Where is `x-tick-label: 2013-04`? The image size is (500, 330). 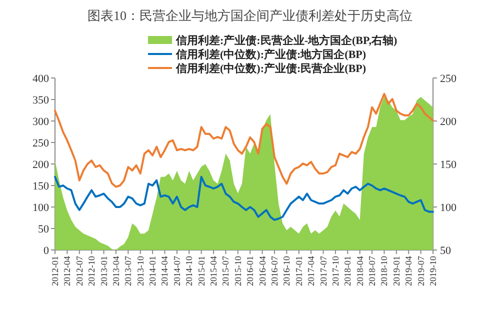 x-tick-label: 2013-04 is located at coordinates (115, 271).